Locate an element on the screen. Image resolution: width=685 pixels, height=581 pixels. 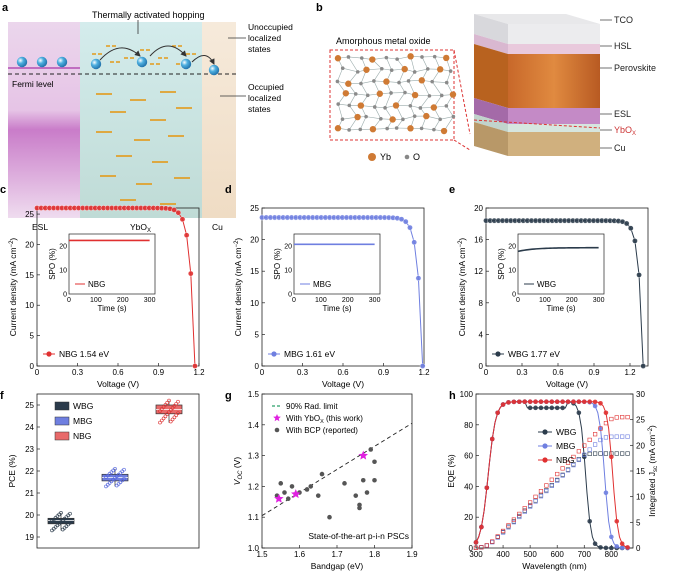
inset-legend-label: WBG is located at coordinates (546, 284).